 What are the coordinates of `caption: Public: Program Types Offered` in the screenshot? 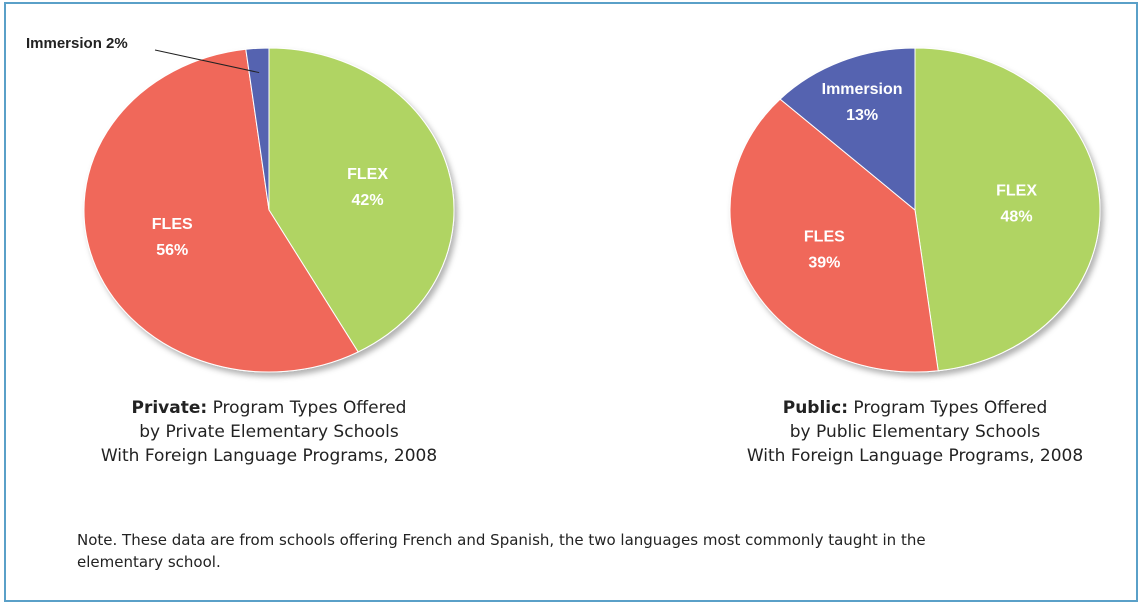 It's located at (915, 408).